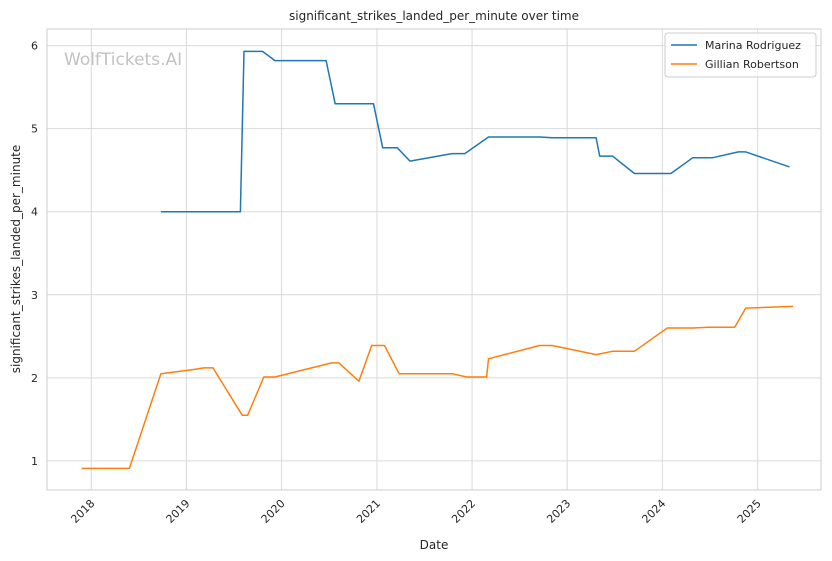 The image size is (832, 561). What do you see at coordinates (123, 60) in the screenshot?
I see `watermark: WolfTickets.AI` at bounding box center [123, 60].